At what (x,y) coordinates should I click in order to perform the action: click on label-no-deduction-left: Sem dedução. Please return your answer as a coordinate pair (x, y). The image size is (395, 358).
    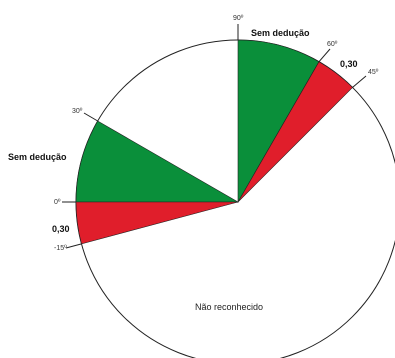
    Looking at the image, I should click on (37, 157).